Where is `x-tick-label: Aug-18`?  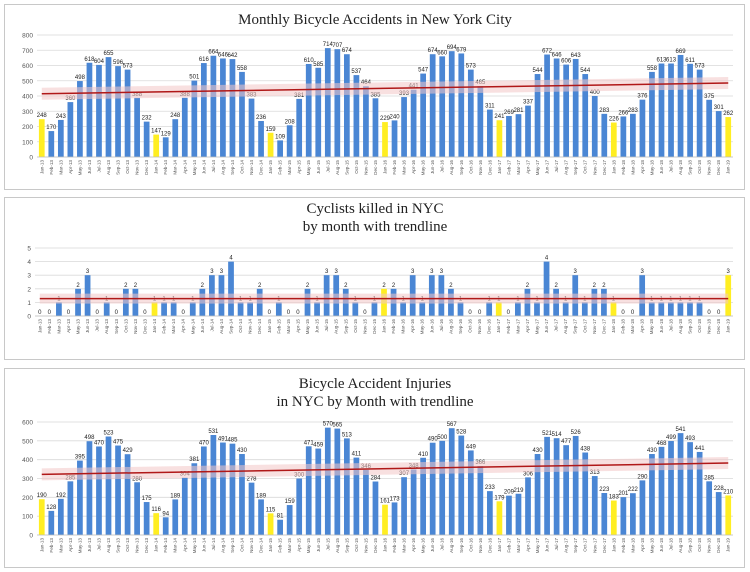 x-tick-label: Aug-18 is located at coordinates (680, 545).